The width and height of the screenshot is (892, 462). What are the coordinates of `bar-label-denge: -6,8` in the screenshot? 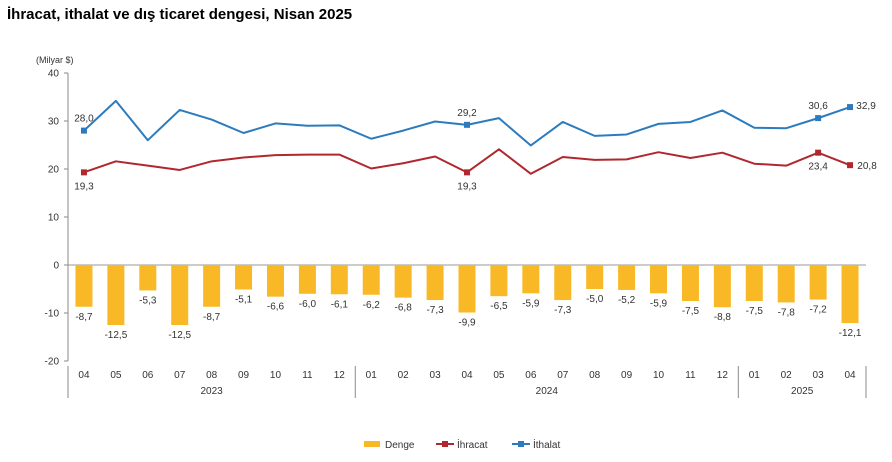 It's located at (404, 308).